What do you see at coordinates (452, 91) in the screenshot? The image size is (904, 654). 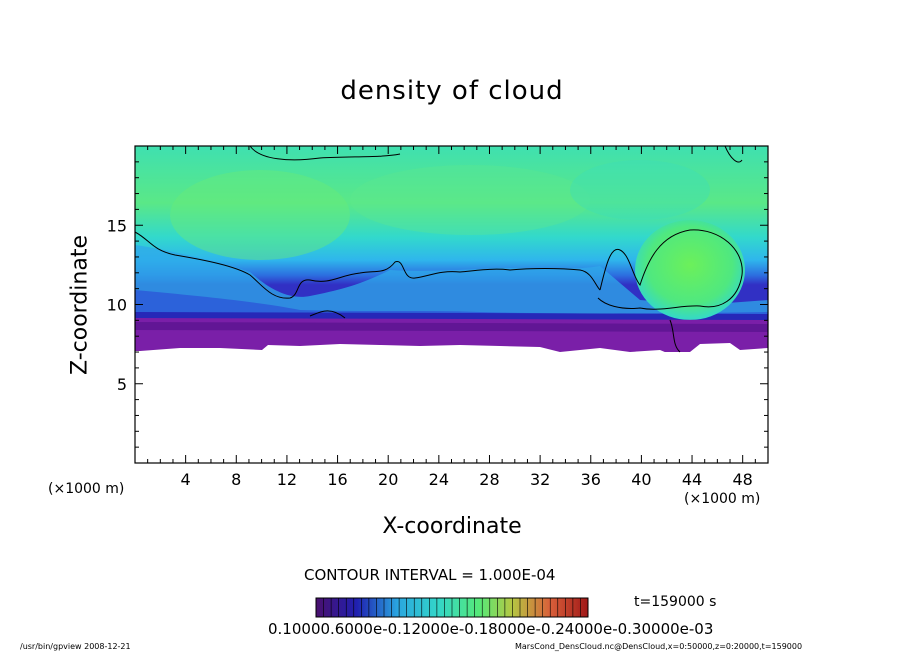 I see `chart-title: density of cloud` at bounding box center [452, 91].